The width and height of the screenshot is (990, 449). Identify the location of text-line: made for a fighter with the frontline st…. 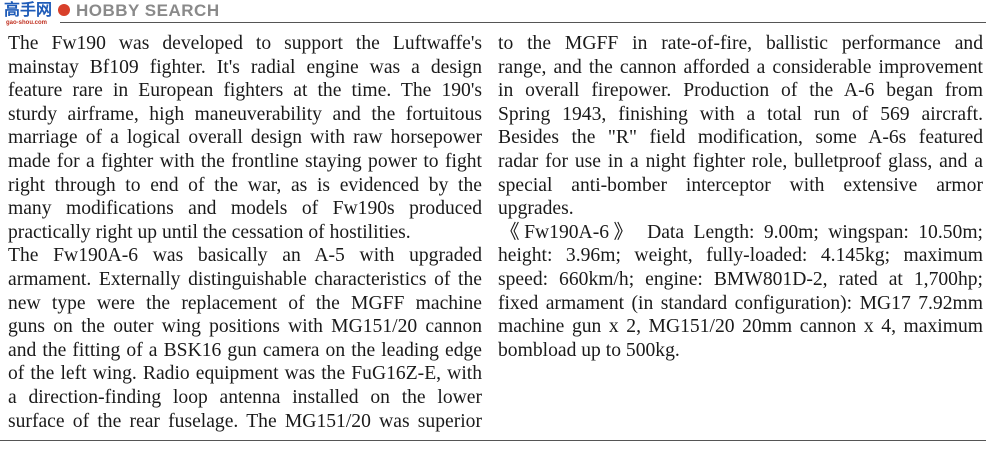
(245, 161).